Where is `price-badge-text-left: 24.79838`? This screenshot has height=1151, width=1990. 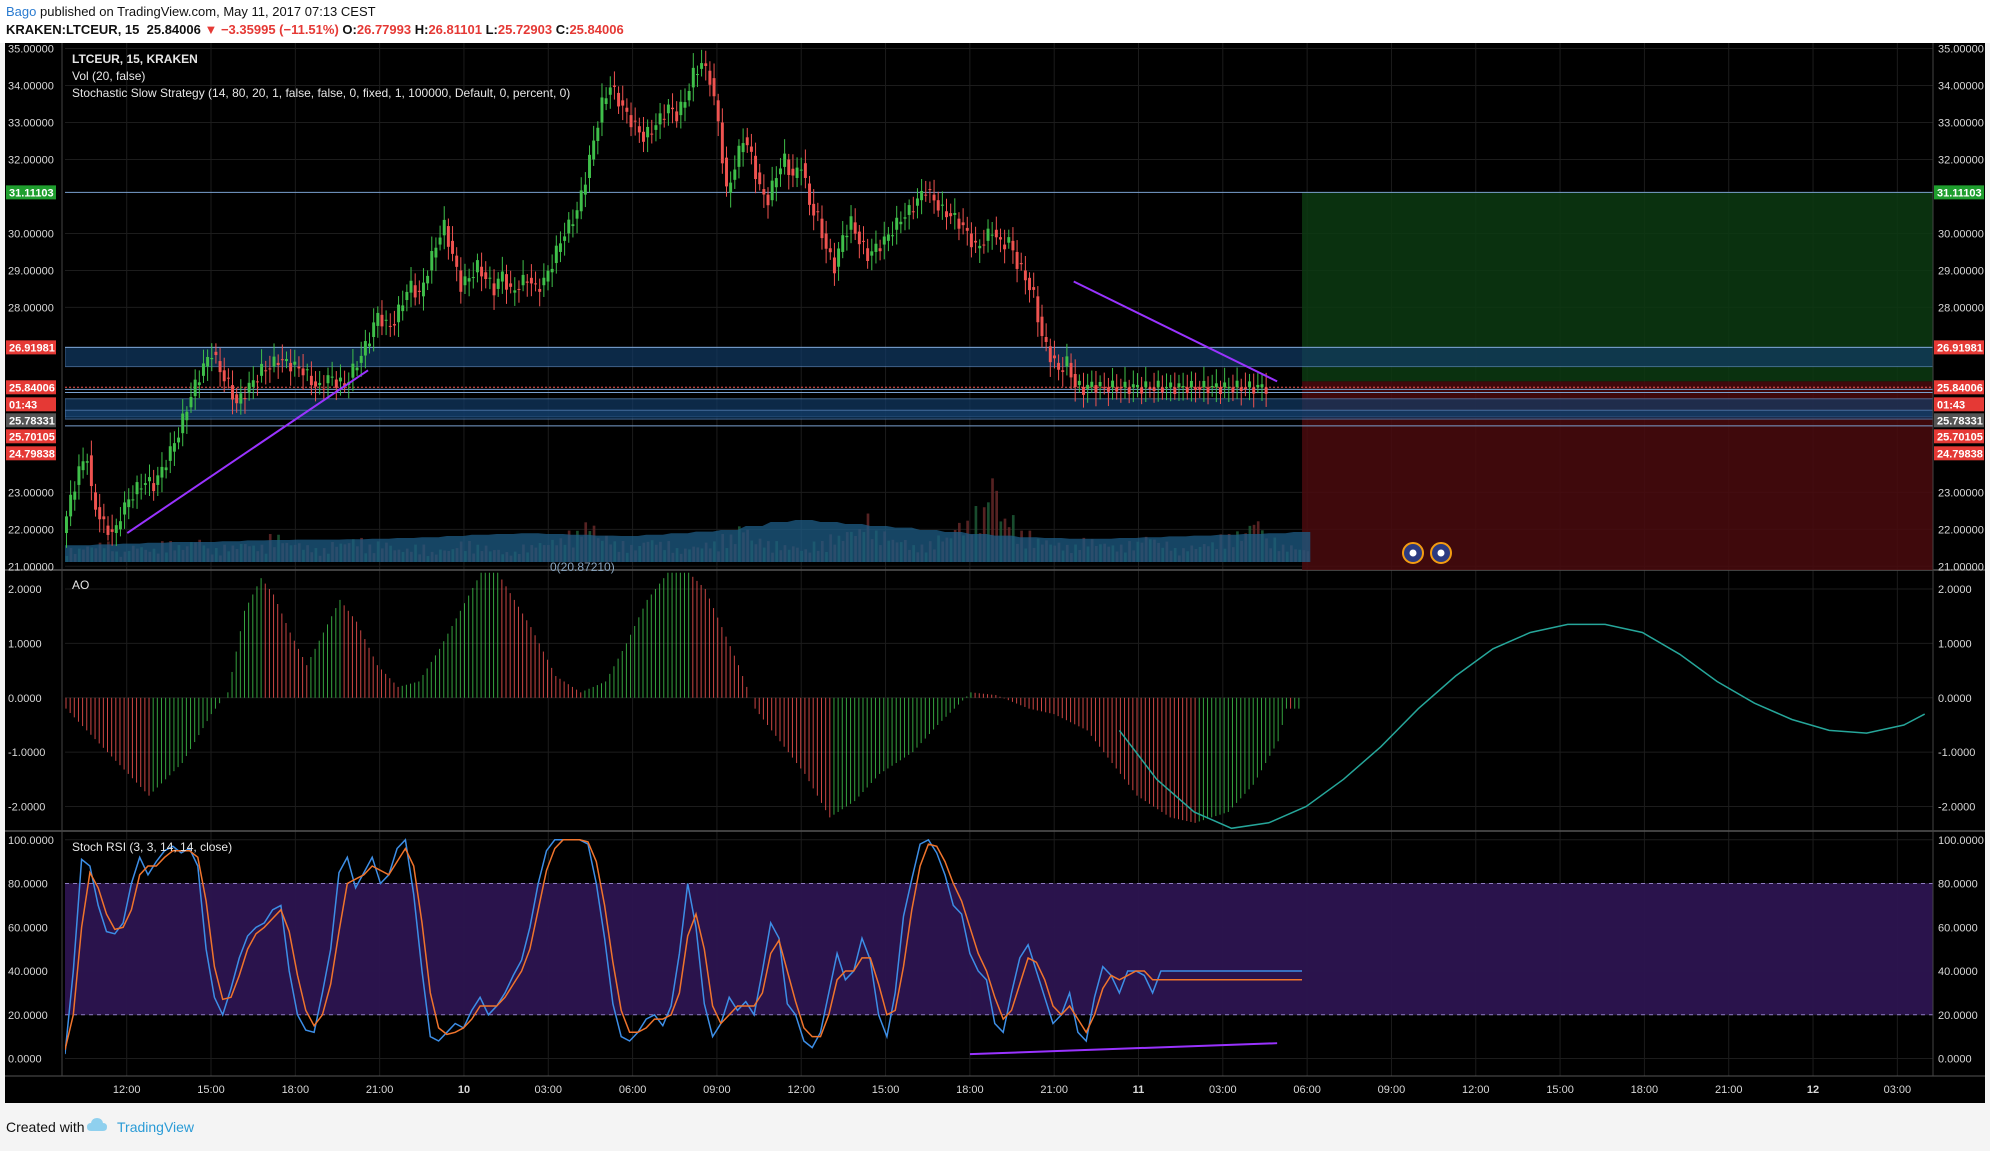
price-badge-text-left: 24.79838 is located at coordinates (32, 454).